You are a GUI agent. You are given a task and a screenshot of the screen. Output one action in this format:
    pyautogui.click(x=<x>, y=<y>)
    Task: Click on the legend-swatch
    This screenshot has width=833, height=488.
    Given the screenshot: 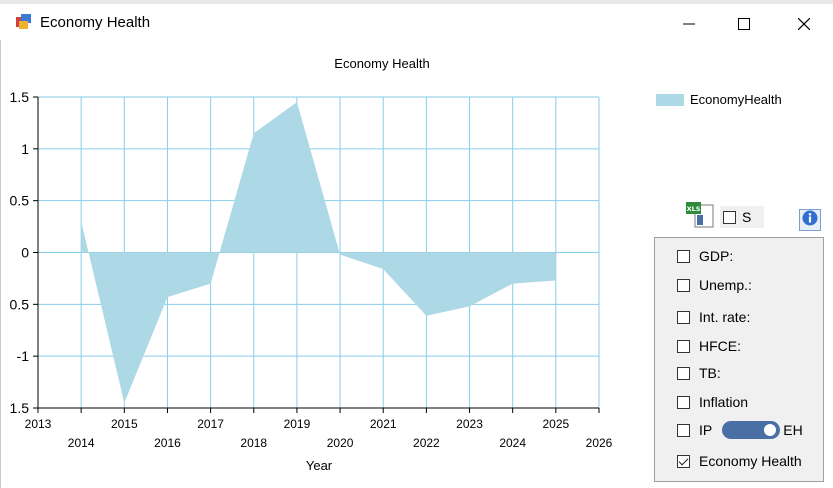 What is the action you would take?
    pyautogui.click(x=670, y=99)
    